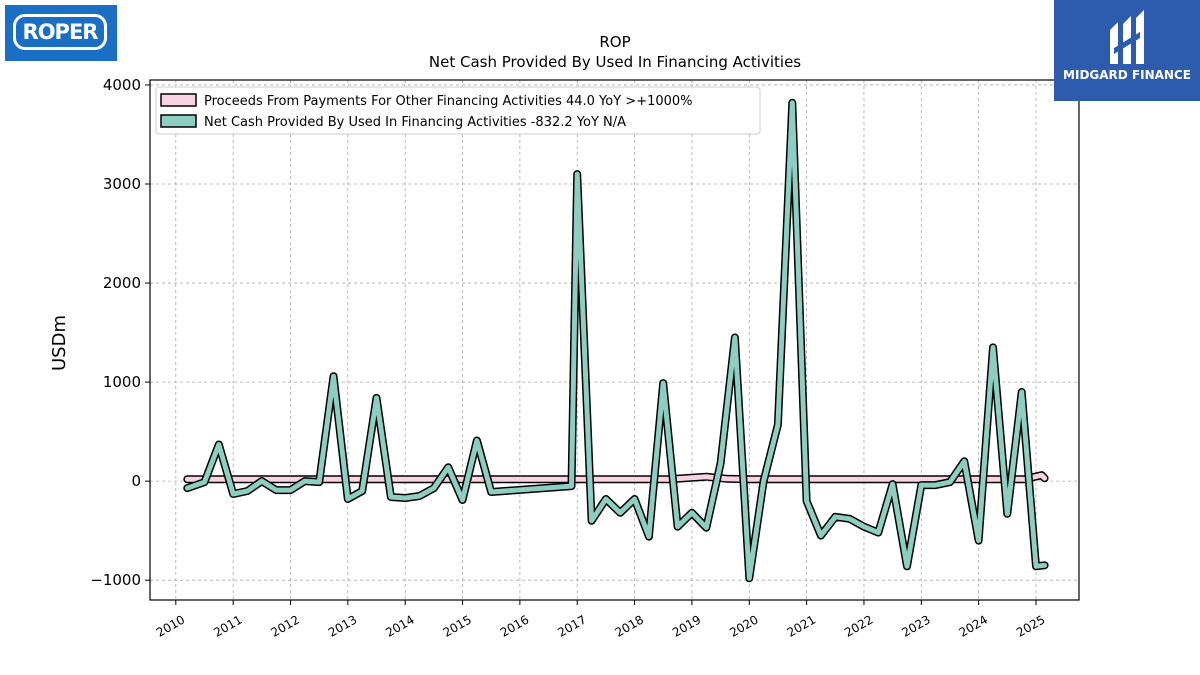  Describe the element at coordinates (136, 481) in the screenshot. I see `y-tick-label: 0` at that location.